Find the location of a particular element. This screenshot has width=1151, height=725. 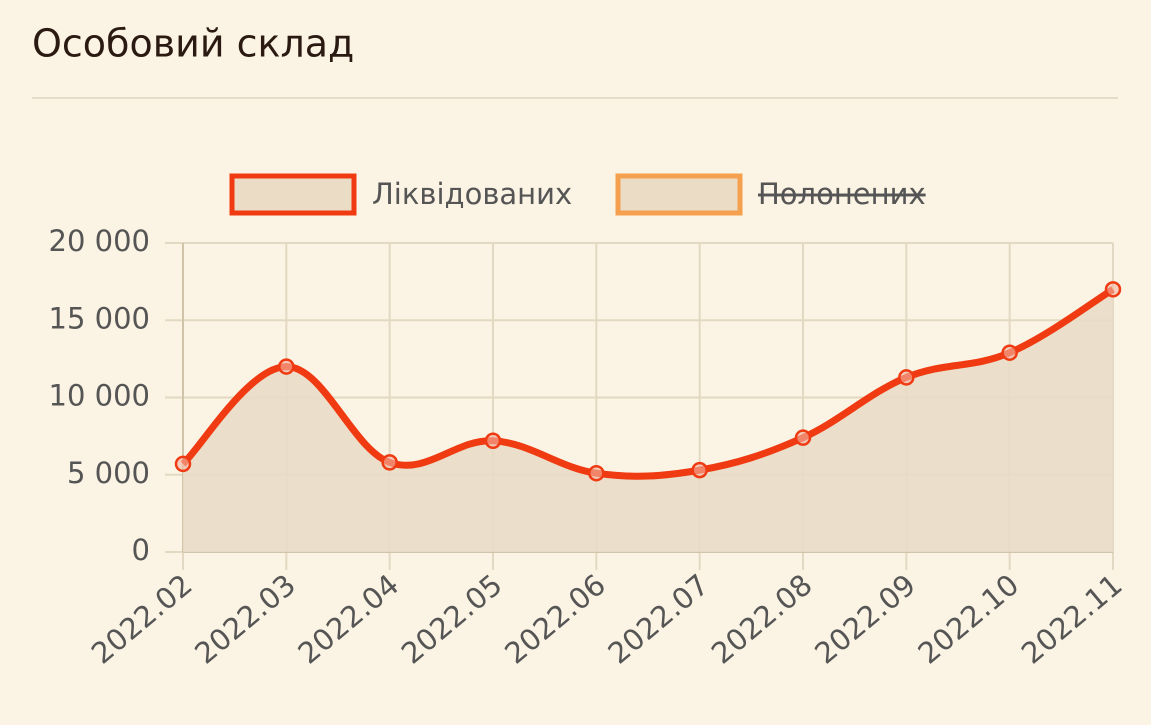

x-tick-label: 2022.09 is located at coordinates (865, 618).